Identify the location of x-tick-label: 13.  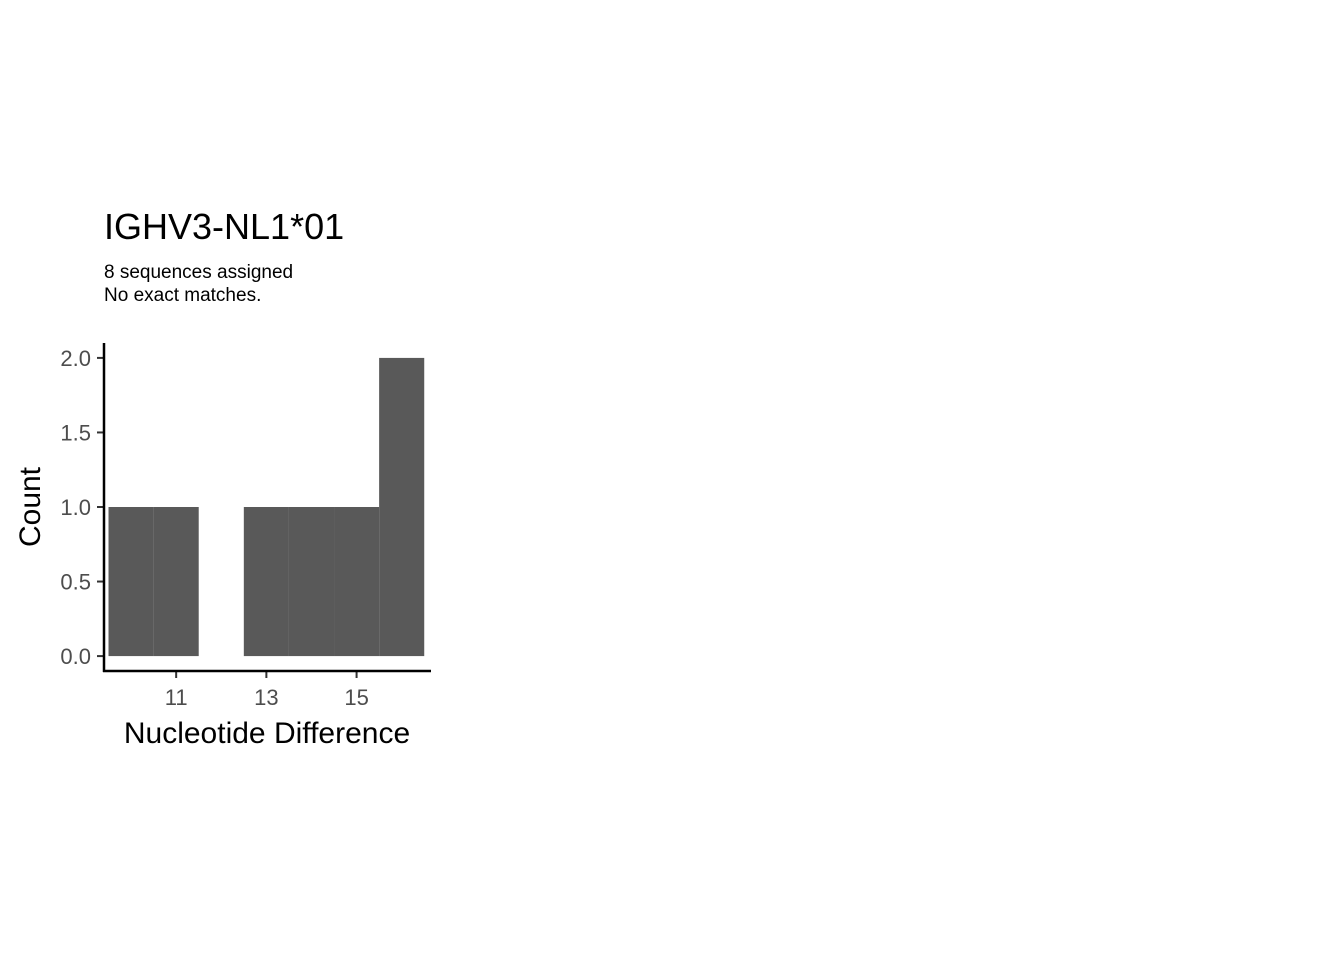
(266, 697).